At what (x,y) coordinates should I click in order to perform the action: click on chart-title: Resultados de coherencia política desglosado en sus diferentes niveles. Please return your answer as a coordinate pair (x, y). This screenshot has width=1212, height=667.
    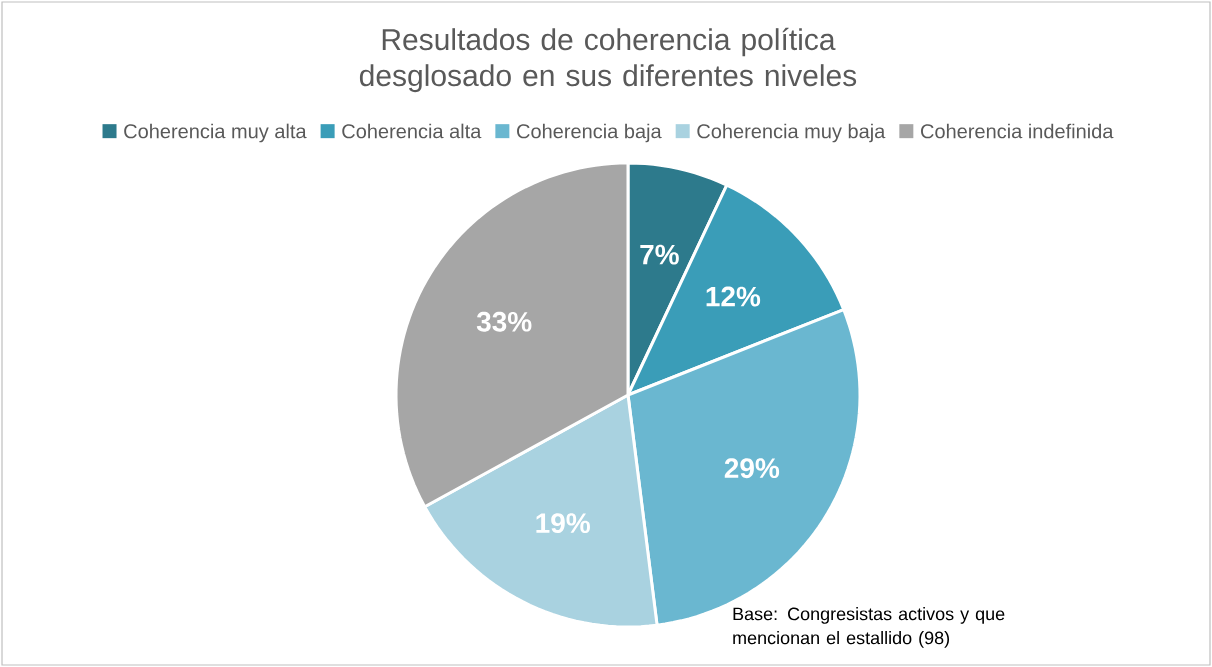
    Looking at the image, I should click on (608, 60).